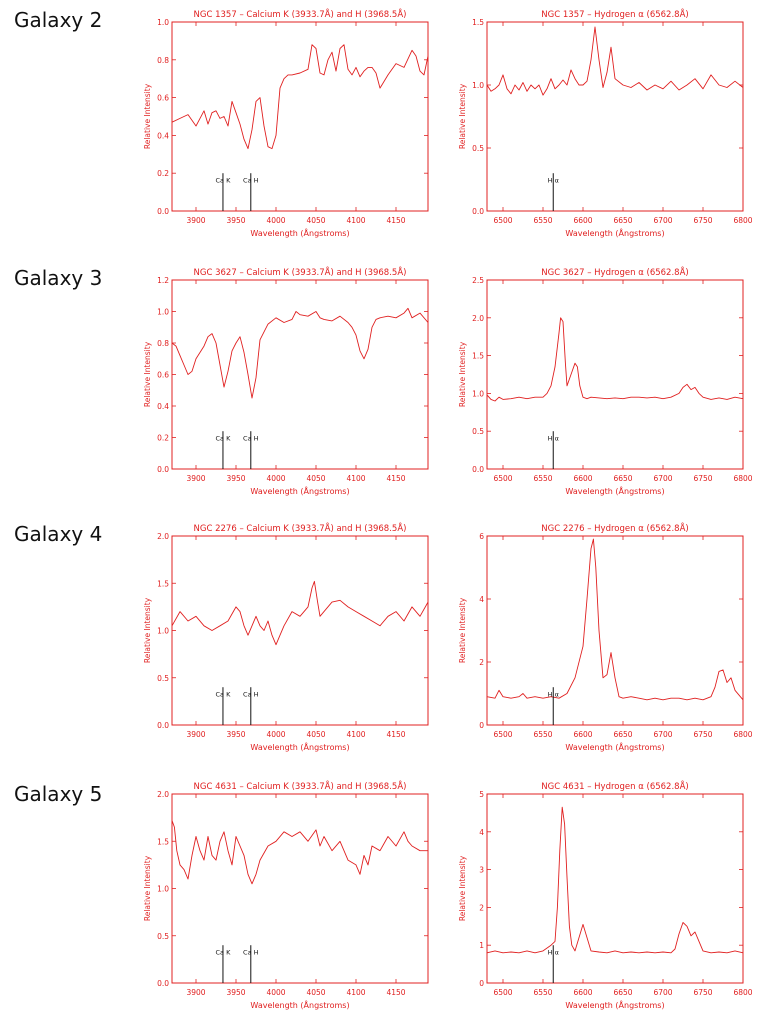  Describe the element at coordinates (481, 945) in the screenshot. I see `y-tick-label: 1` at that location.